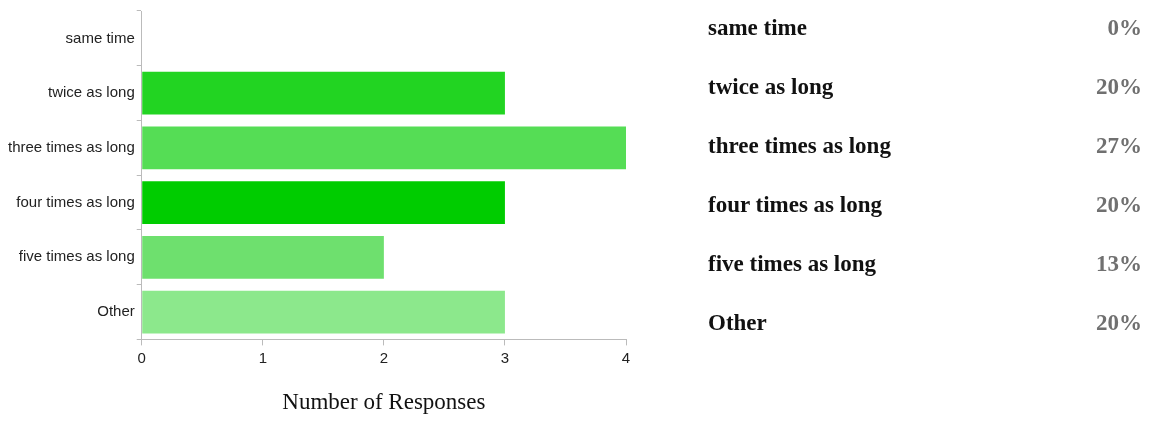 This screenshot has height=421, width=1150. I want to click on x-tick-label: 2, so click(384, 357).